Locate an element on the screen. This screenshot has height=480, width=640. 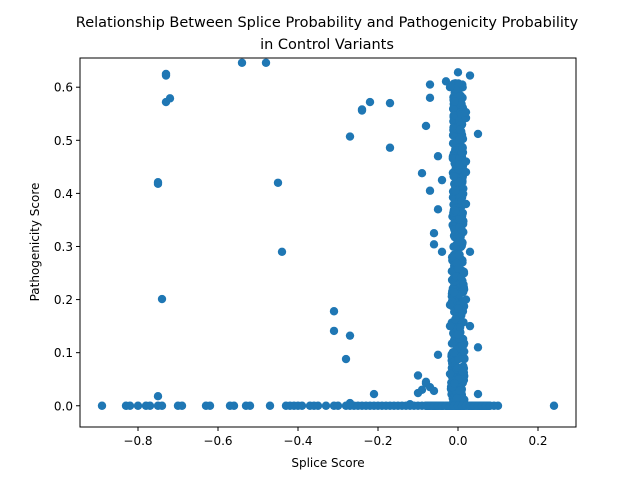
tick-label: 0.6 is located at coordinates (63, 88).